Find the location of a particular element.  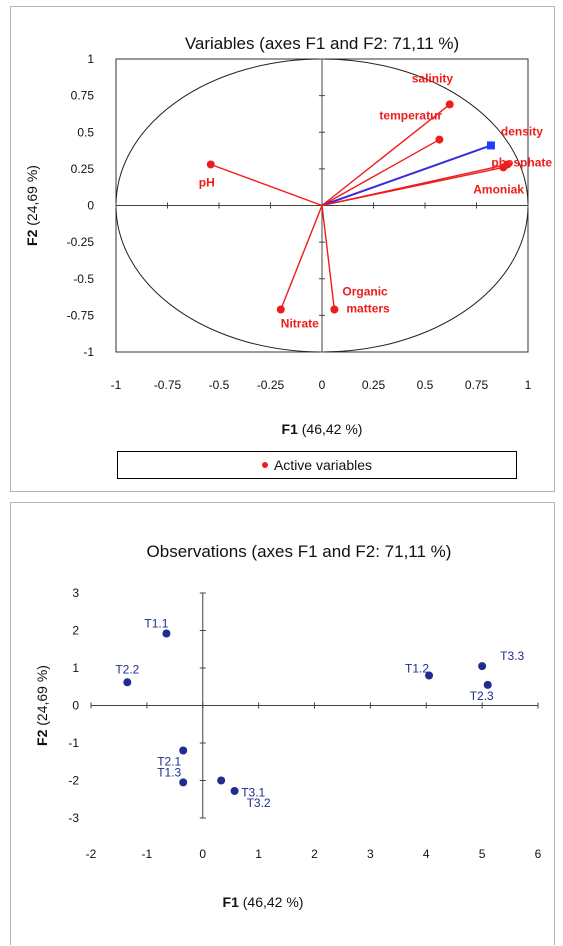

x-tick-label: 5 is located at coordinates (482, 854).